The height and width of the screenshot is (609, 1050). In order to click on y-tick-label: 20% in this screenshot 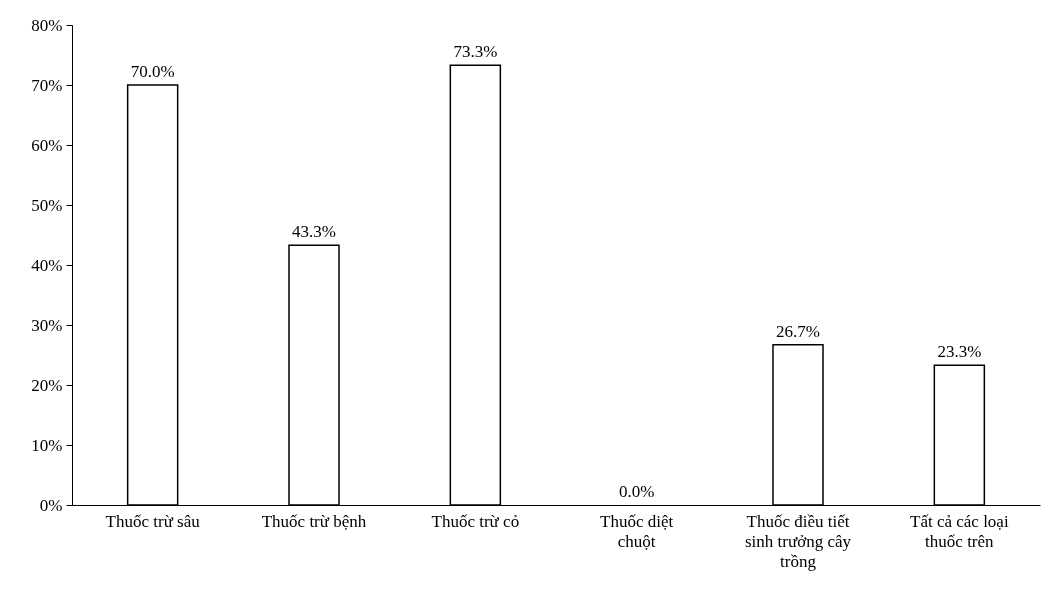, I will do `click(47, 385)`.